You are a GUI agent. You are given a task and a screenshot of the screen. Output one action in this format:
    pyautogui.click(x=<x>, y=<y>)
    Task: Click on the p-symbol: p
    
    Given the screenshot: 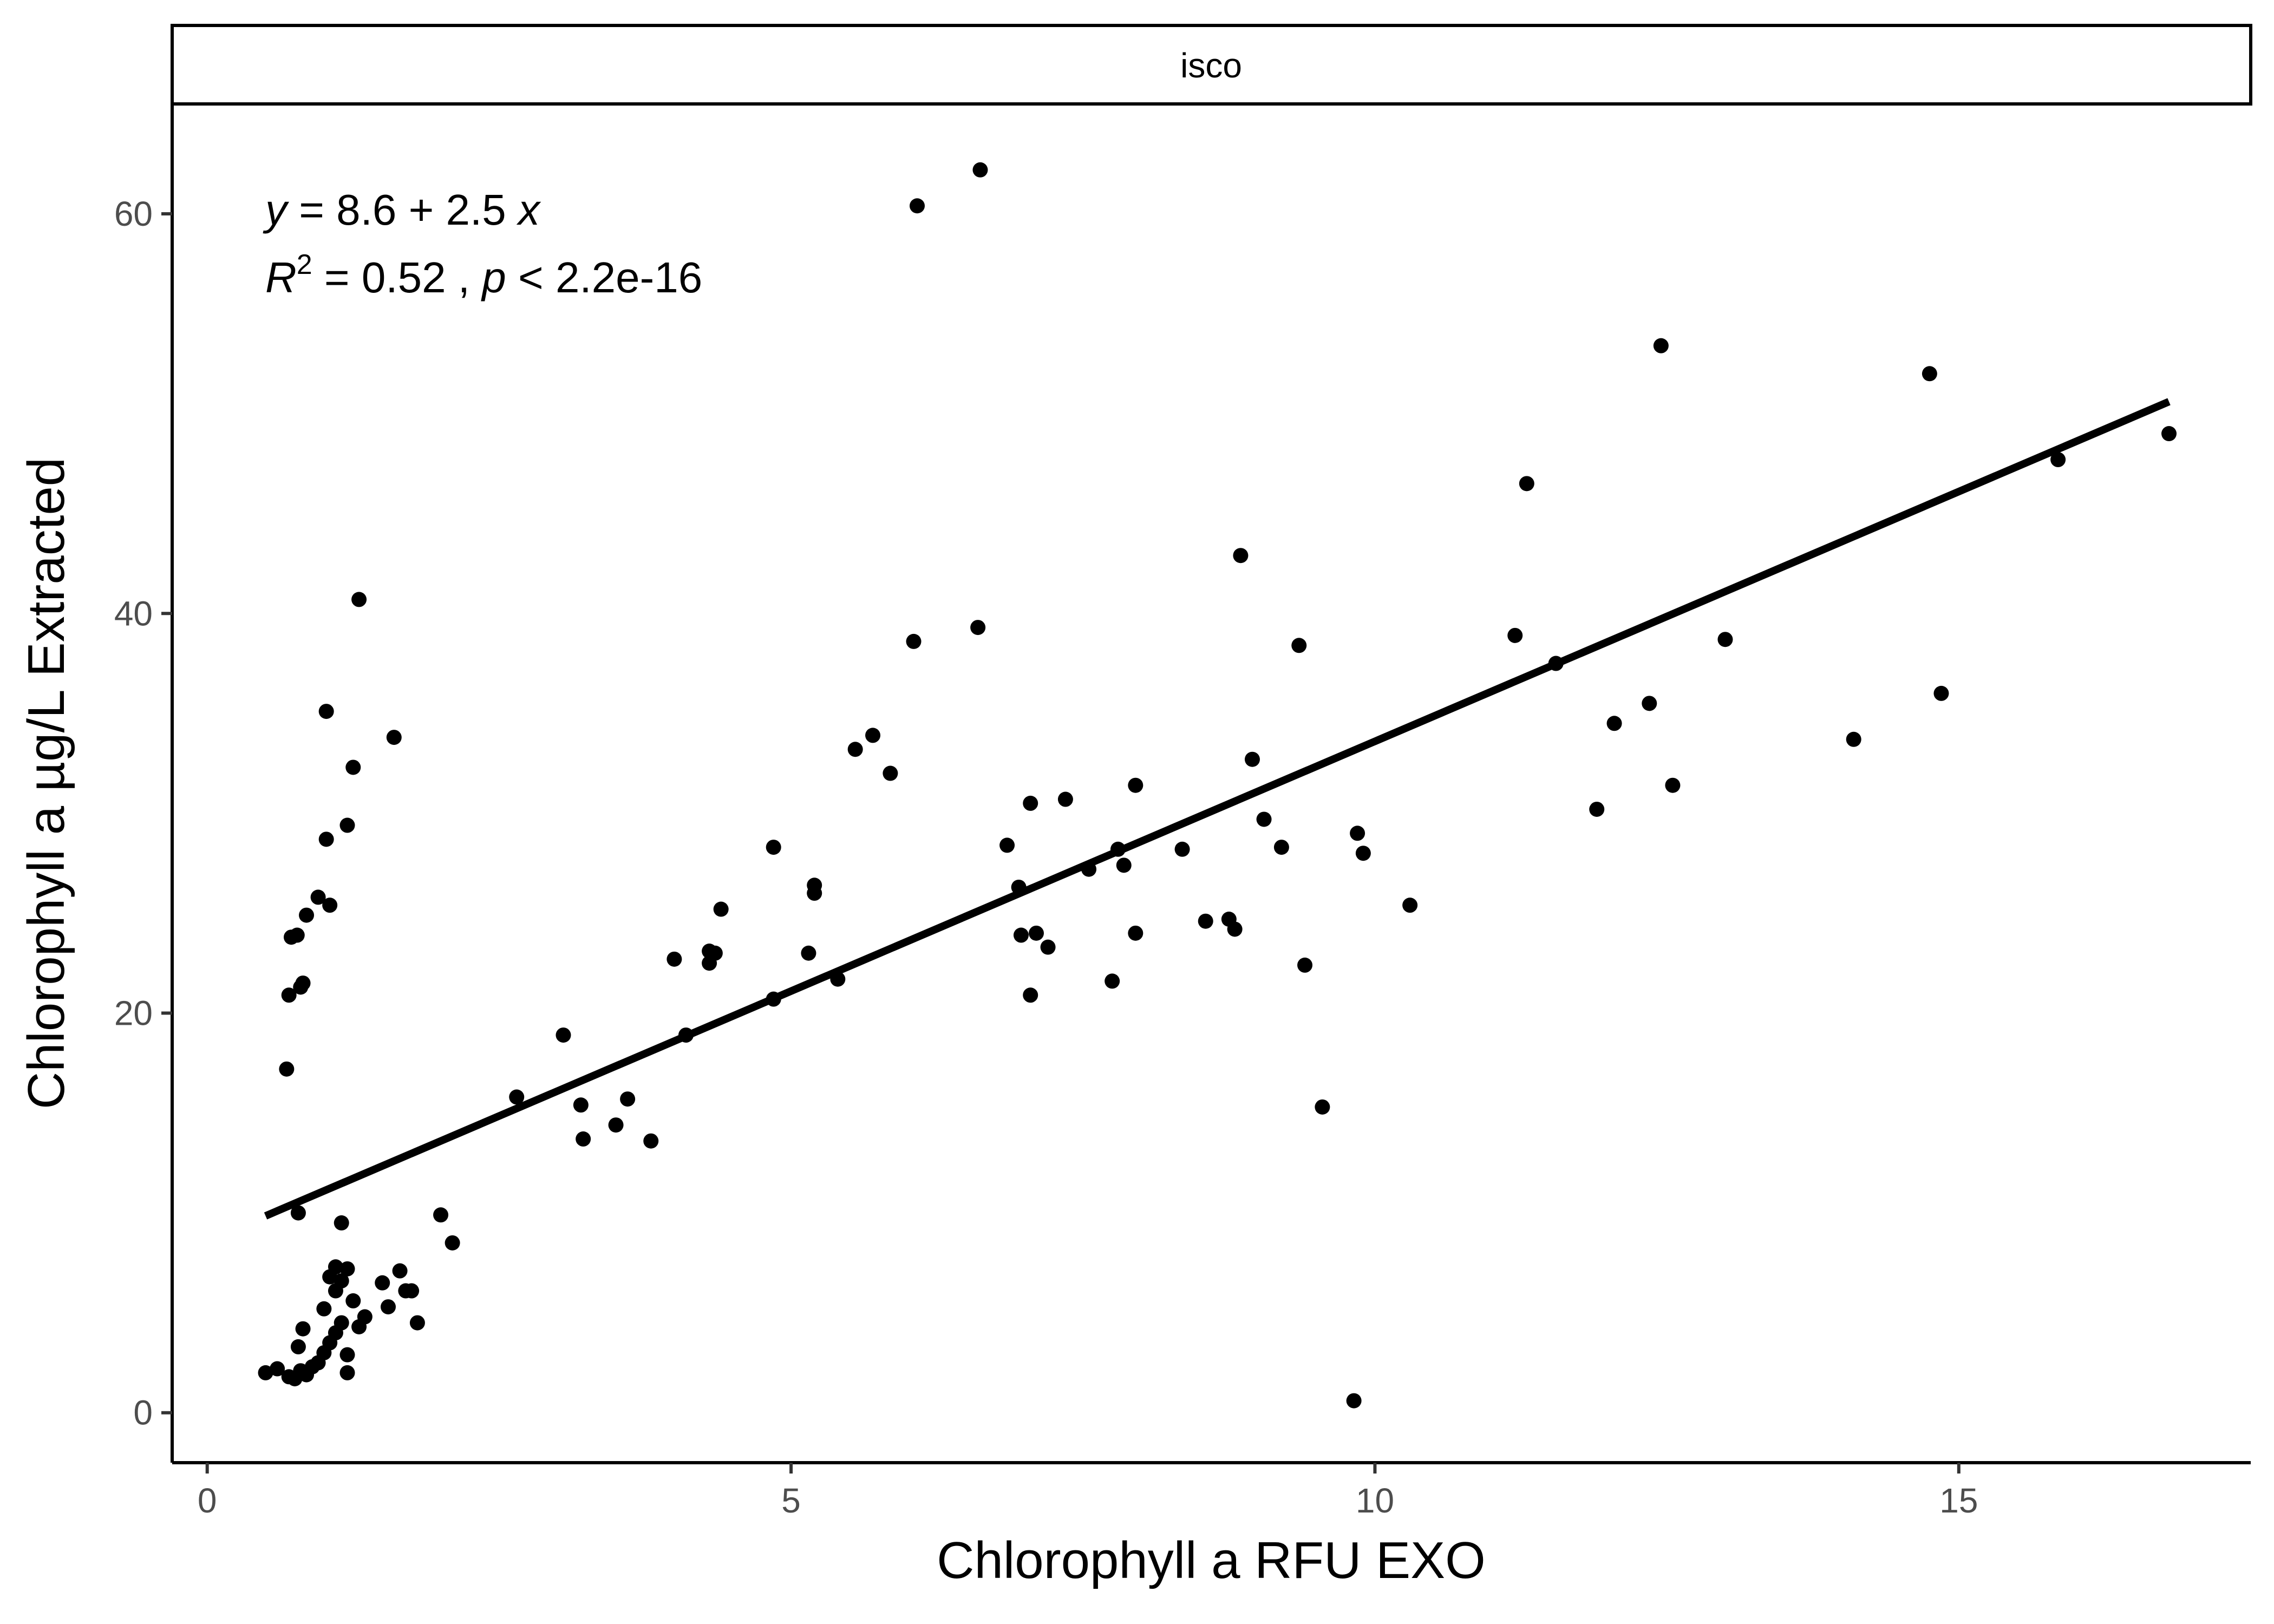 What is the action you would take?
    pyautogui.click(x=494, y=277)
    